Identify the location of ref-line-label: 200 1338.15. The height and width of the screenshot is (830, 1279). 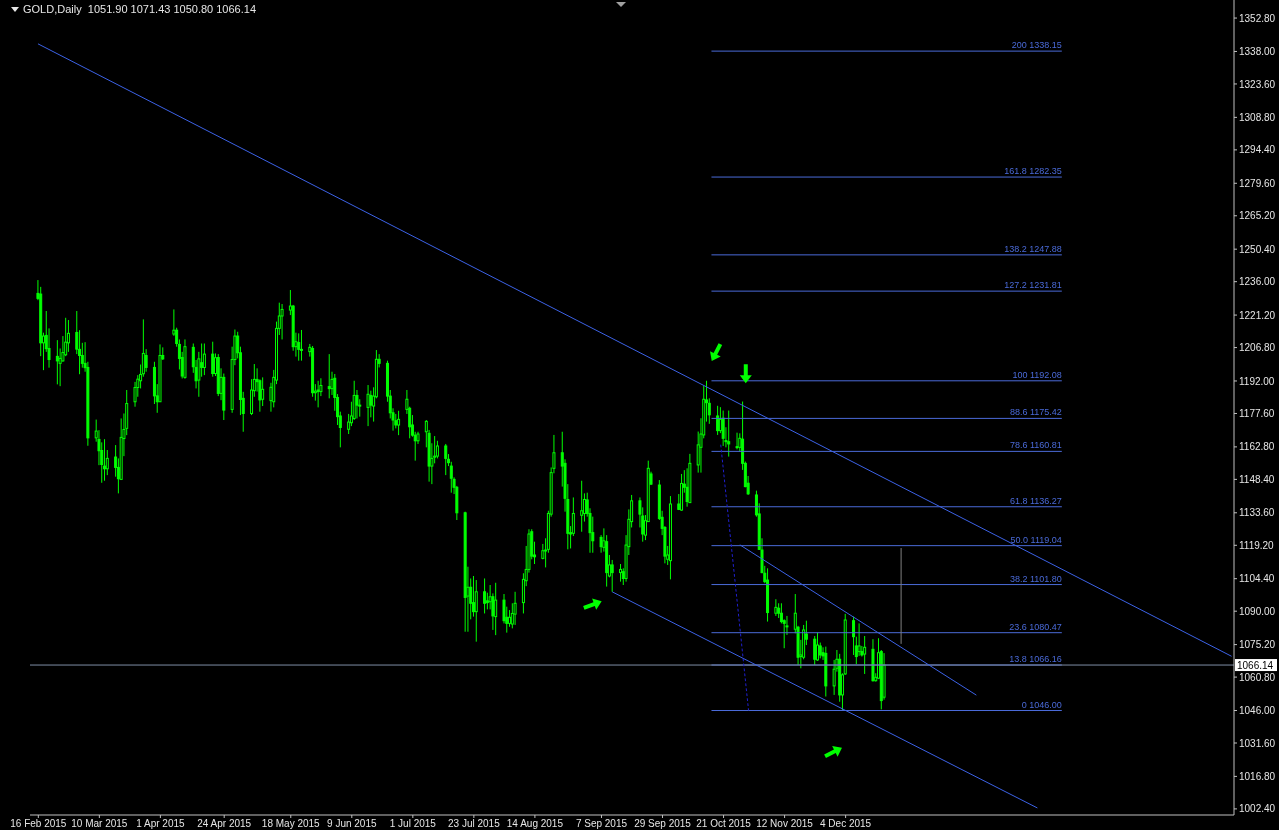
(1036, 45).